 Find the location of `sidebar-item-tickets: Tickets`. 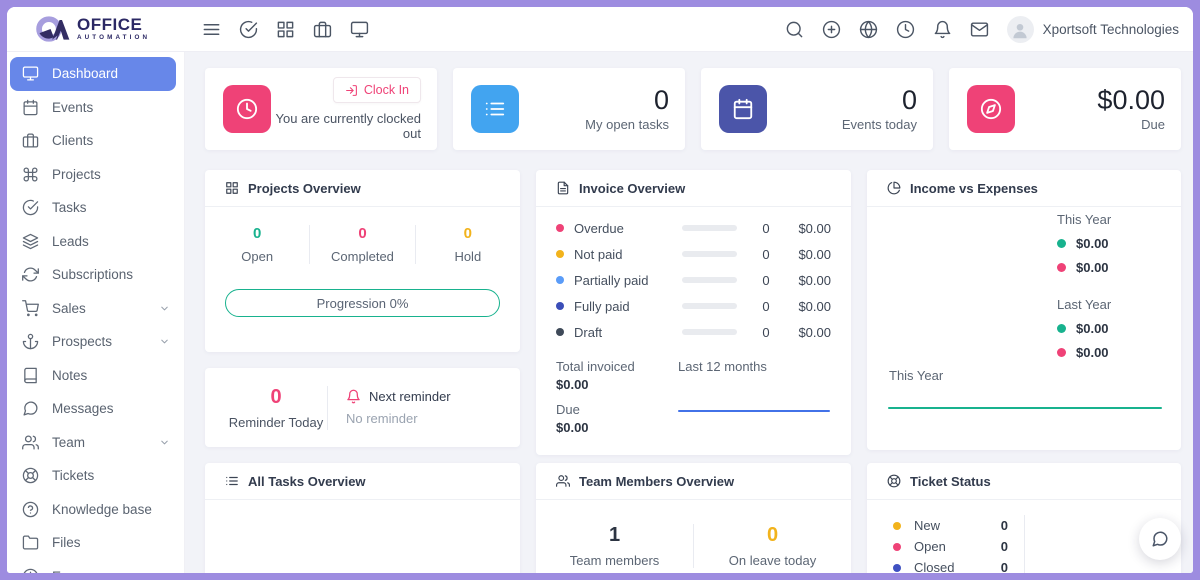

sidebar-item-tickets: Tickets is located at coordinates (95, 476).